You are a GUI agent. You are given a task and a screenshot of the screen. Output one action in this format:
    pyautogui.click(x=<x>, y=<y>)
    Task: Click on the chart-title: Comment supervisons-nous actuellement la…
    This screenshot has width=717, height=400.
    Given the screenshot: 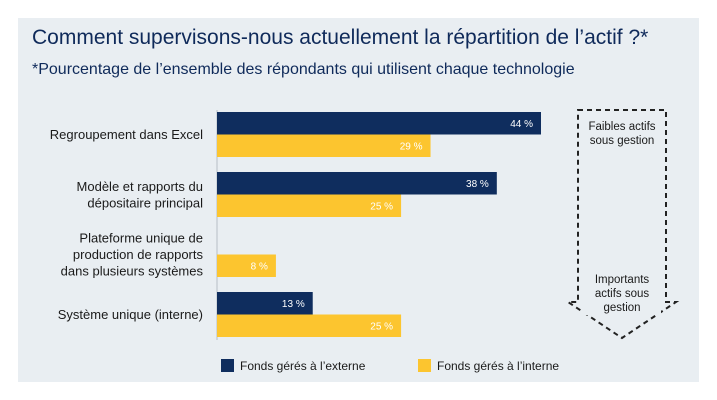 What is the action you would take?
    pyautogui.click(x=340, y=37)
    